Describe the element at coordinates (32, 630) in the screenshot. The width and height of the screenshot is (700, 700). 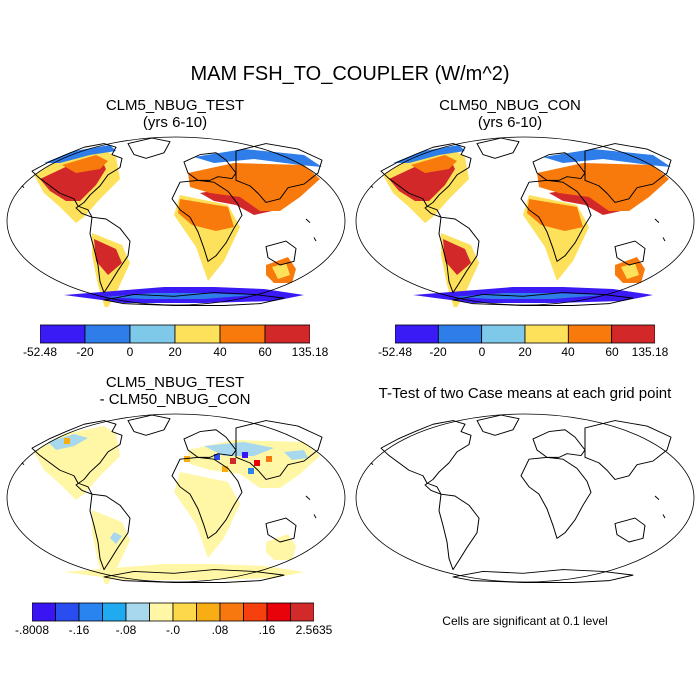
I see `colorbar-difference-label: -.8008` at that location.